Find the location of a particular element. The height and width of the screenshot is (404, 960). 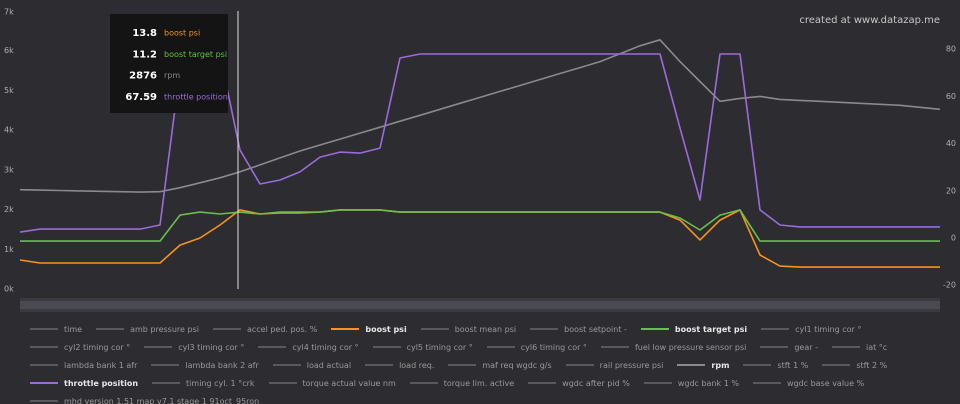

legend-label: iat °c is located at coordinates (876, 347).